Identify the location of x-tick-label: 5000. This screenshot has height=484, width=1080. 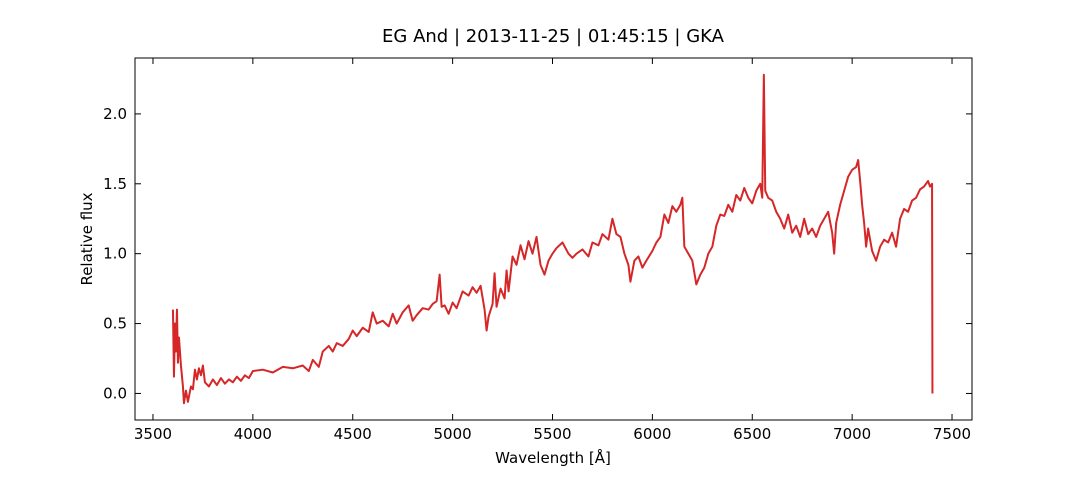
(453, 434).